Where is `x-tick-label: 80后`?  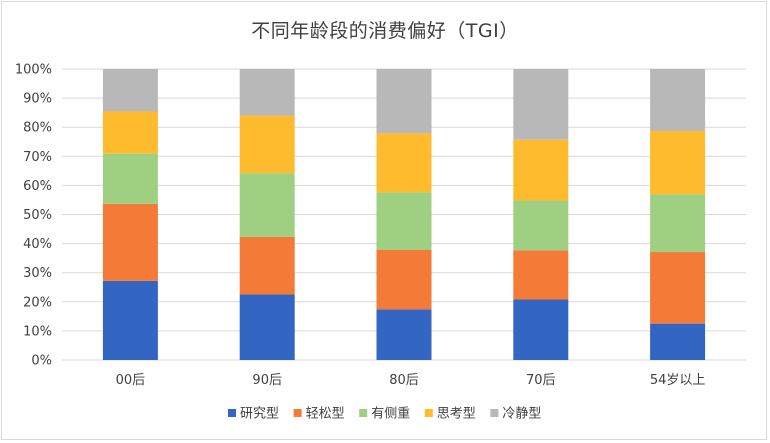 x-tick-label: 80后 is located at coordinates (404, 380).